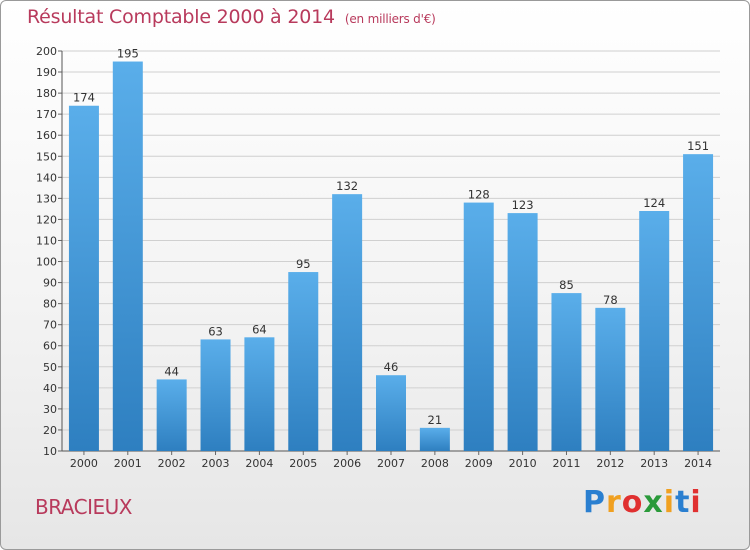  I want to click on x-tick-label: 2000, so click(84, 463).